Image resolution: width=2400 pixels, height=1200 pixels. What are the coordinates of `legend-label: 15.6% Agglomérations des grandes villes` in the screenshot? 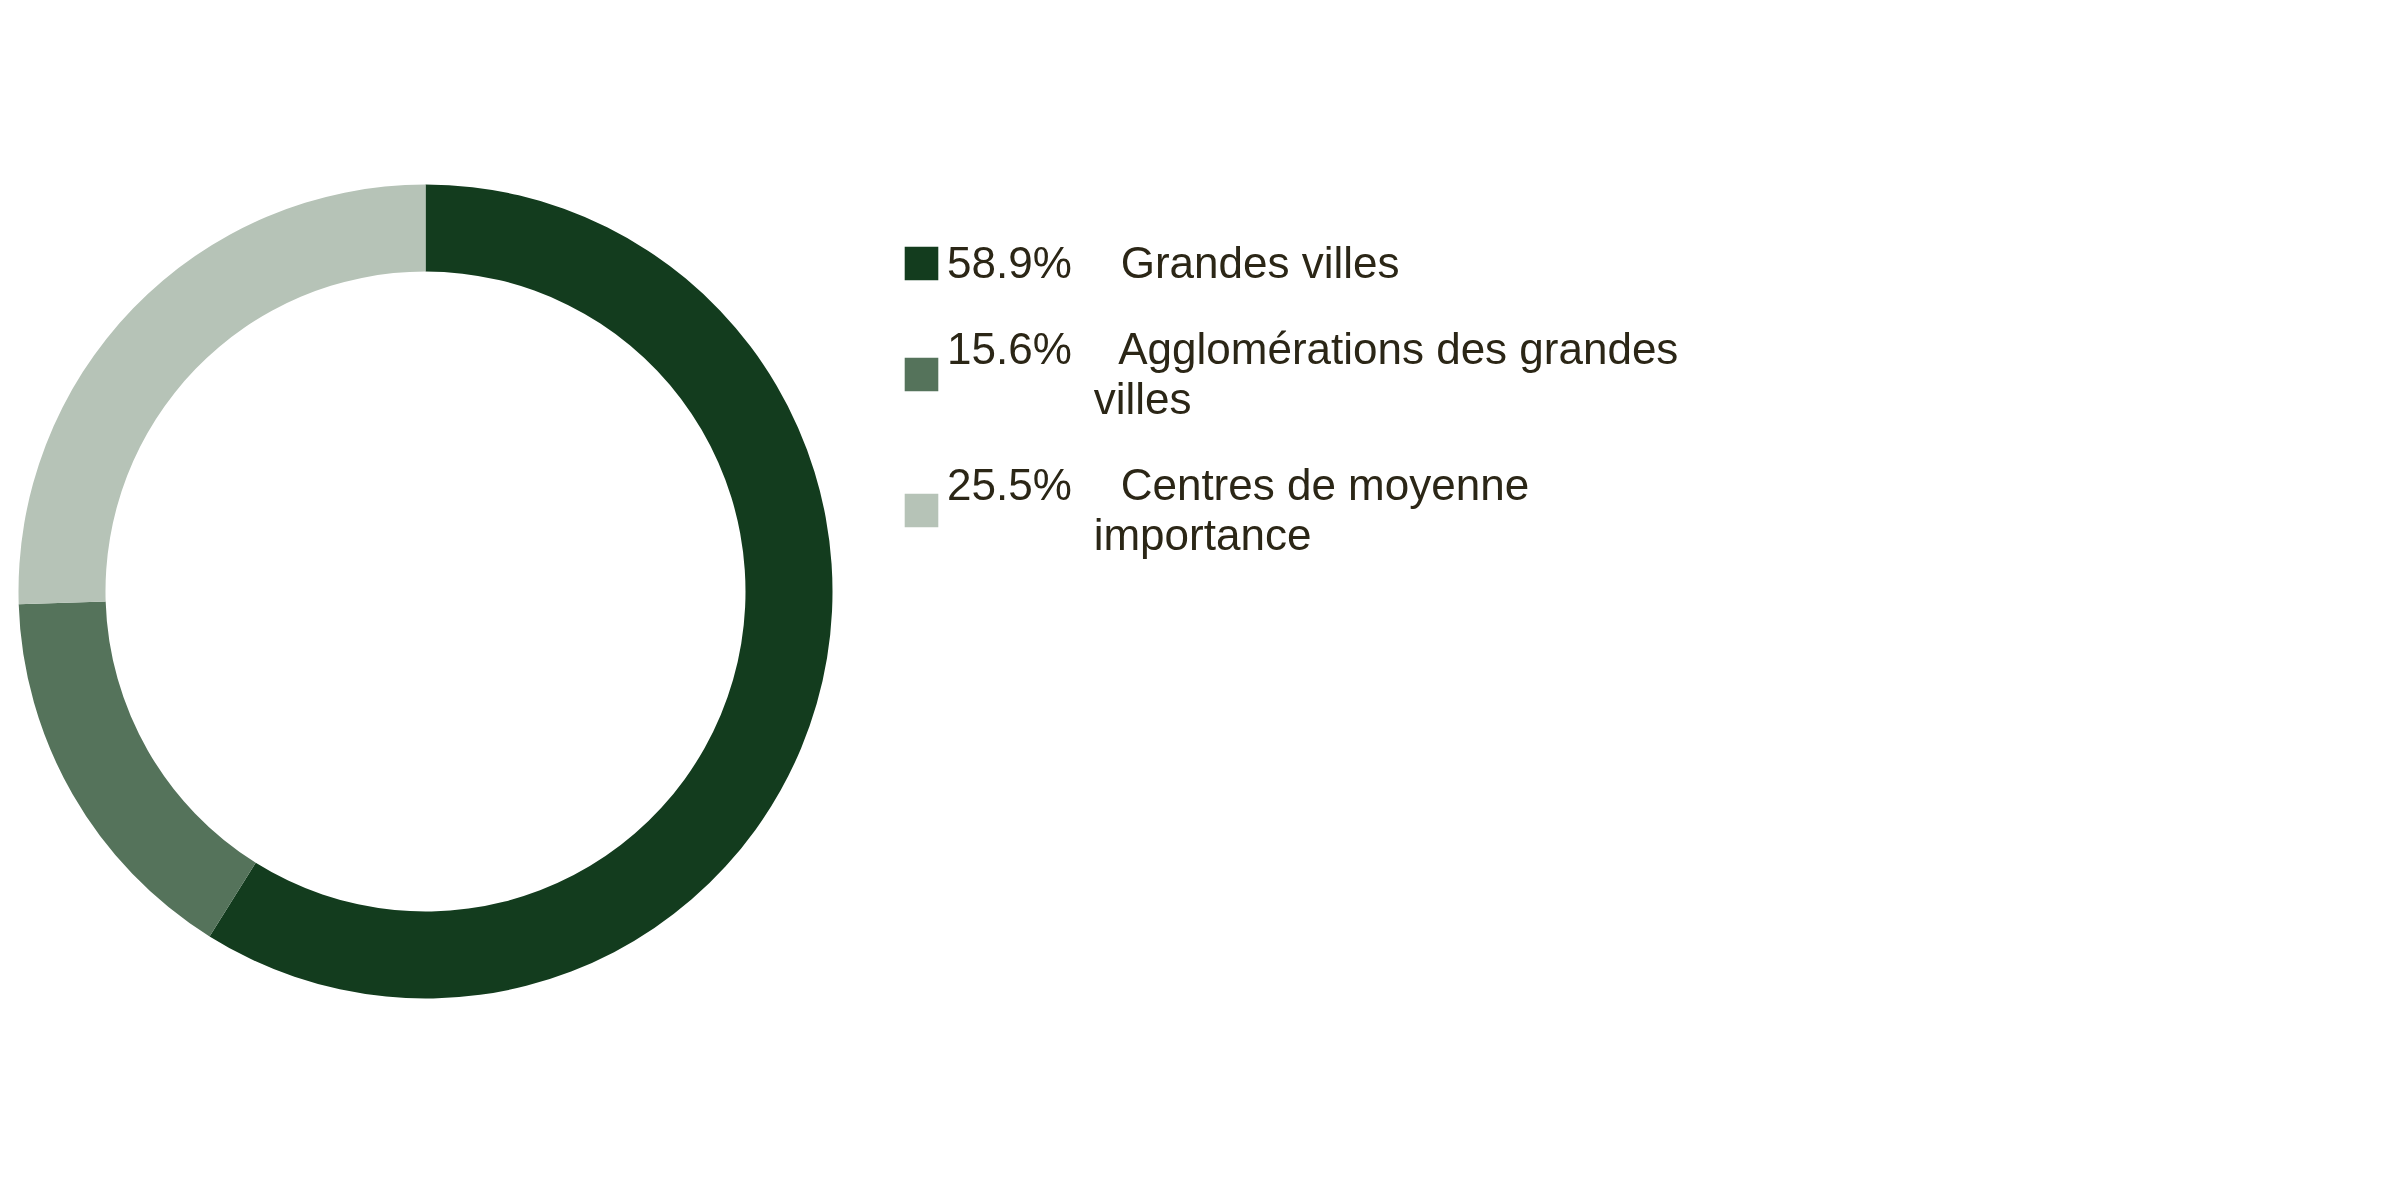 It's located at (1313, 374).